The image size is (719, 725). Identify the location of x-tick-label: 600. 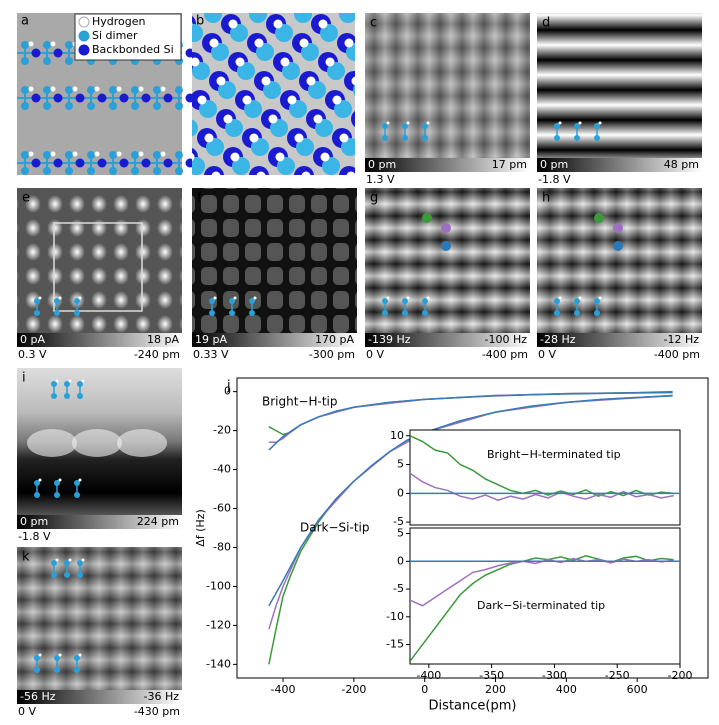
(637, 689).